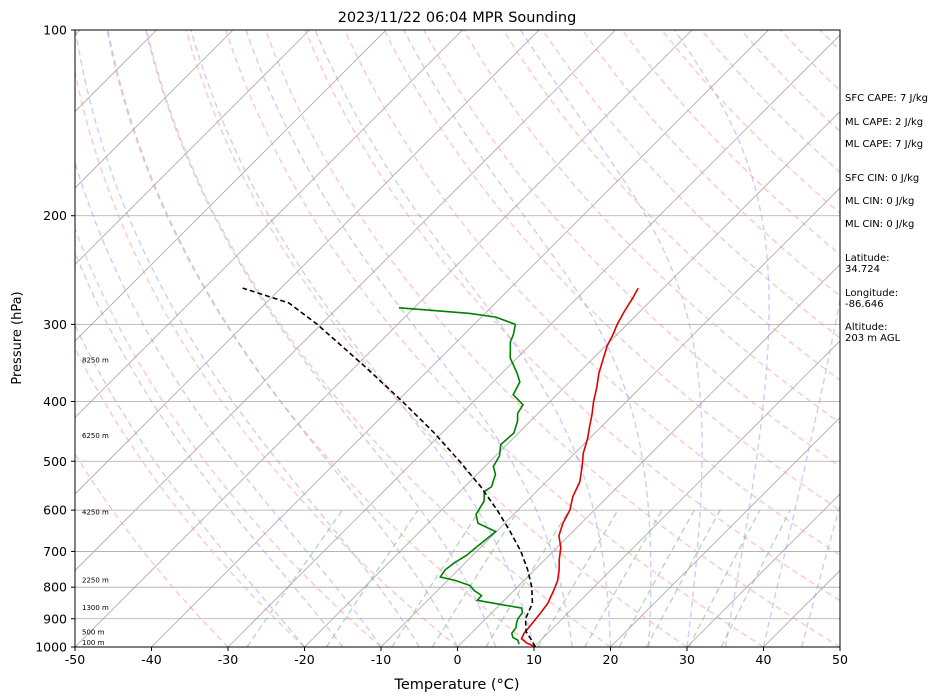 The height and width of the screenshot is (700, 947). I want to click on y-tick-label: 800, so click(55, 587).